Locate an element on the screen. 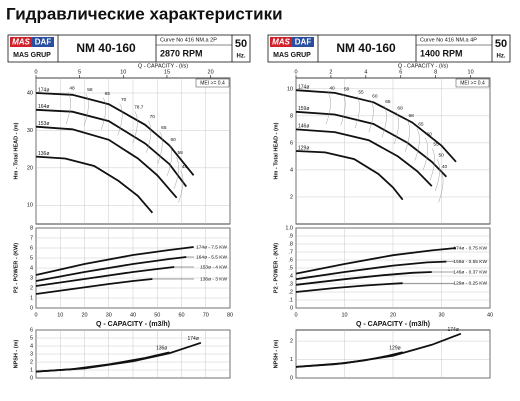  y-tick-label: 20 is located at coordinates (30, 168).